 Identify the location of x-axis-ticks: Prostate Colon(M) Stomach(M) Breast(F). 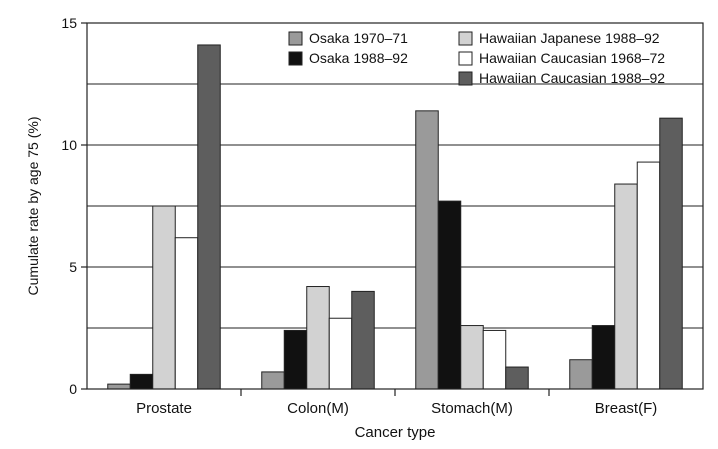
(396, 403).